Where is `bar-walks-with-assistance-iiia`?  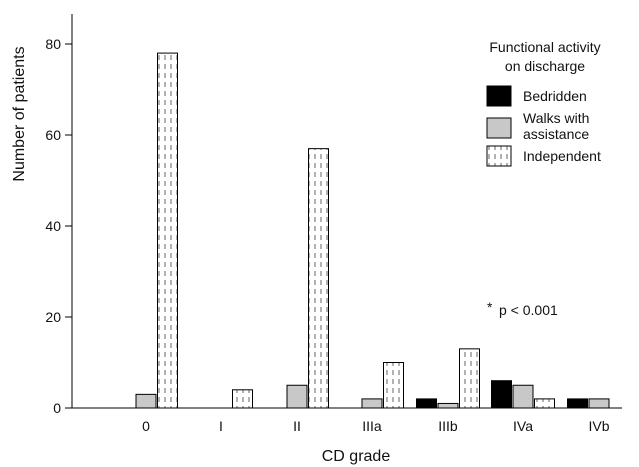
bar-walks-with-assistance-iiia is located at coordinates (372, 403).